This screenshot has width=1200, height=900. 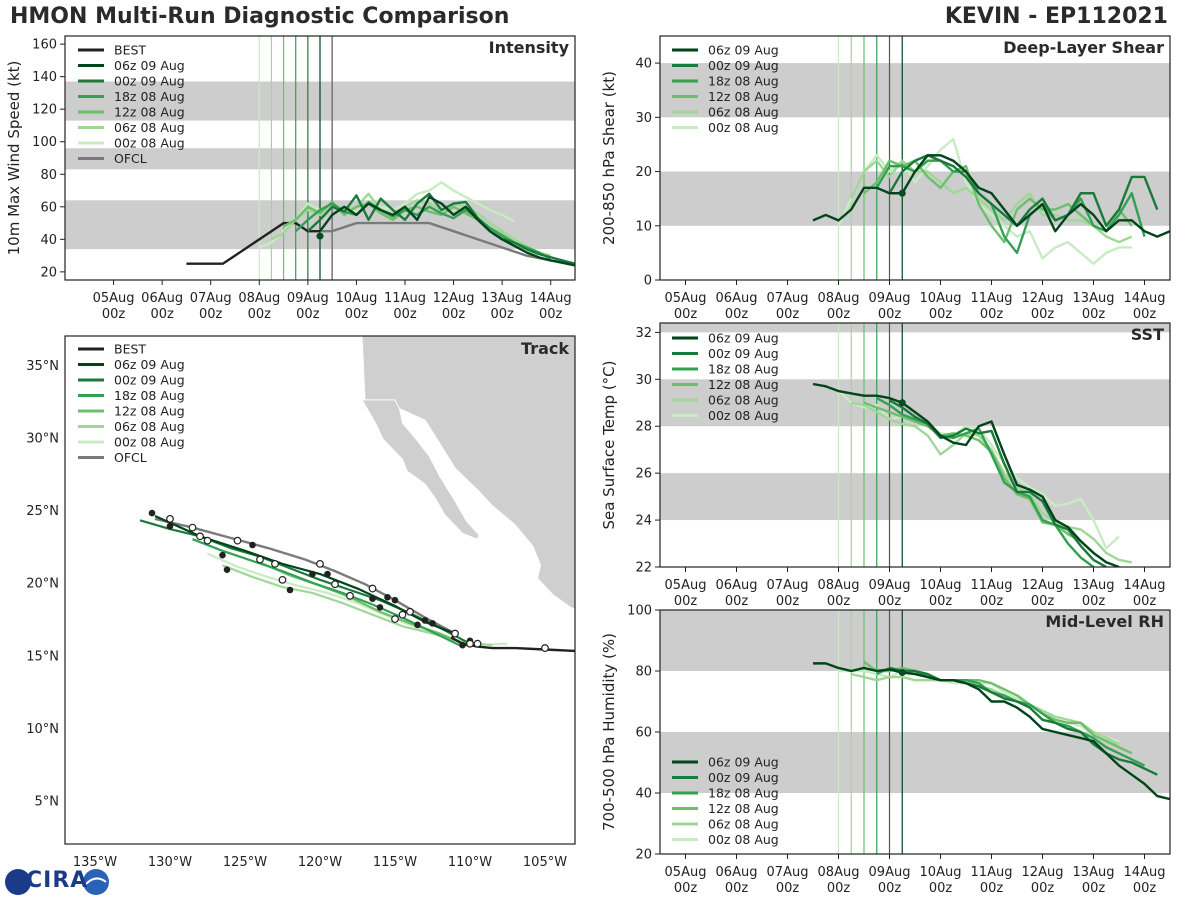 What do you see at coordinates (42, 584) in the screenshot?
I see `lat-tick-label: 20°N` at bounding box center [42, 584].